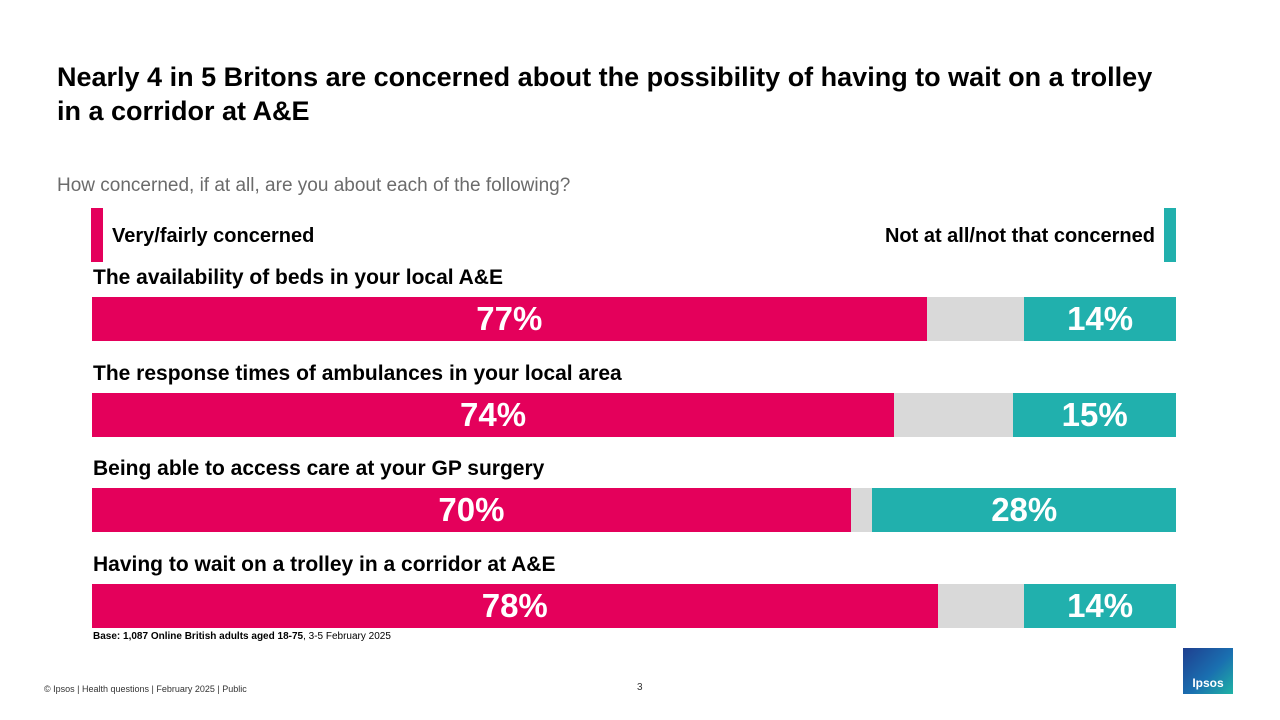 This screenshot has height=720, width=1280. I want to click on legend-negative-label: Not at all/not that concerned, so click(1019, 236).